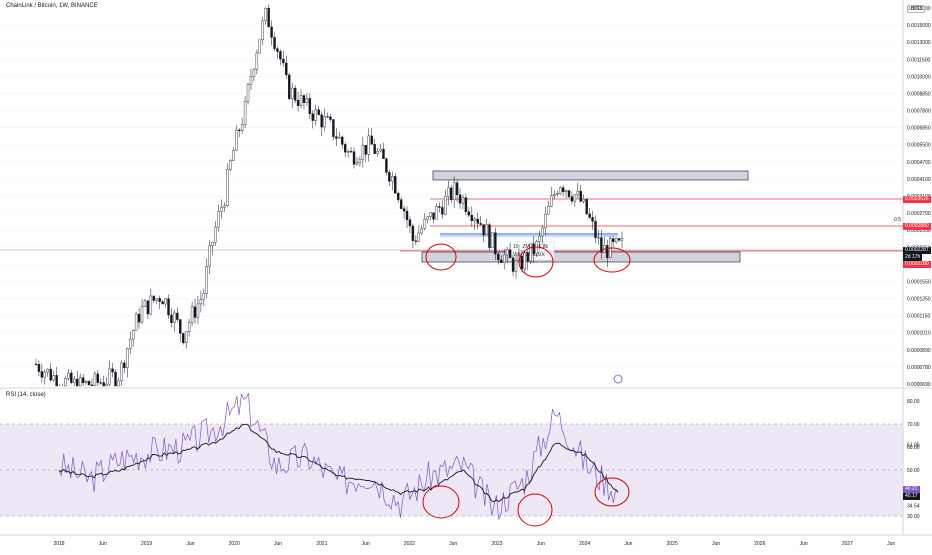 This screenshot has height=555, width=932. What do you see at coordinates (911, 496) in the screenshot?
I see `rsi-tag-ma: 40.17` at bounding box center [911, 496].